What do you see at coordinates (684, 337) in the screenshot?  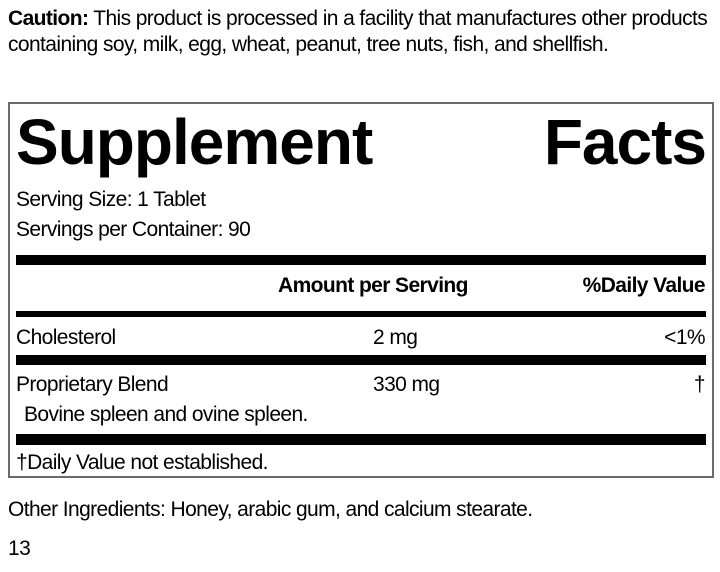 I see `row-cholesterol-dv: <1%` at bounding box center [684, 337].